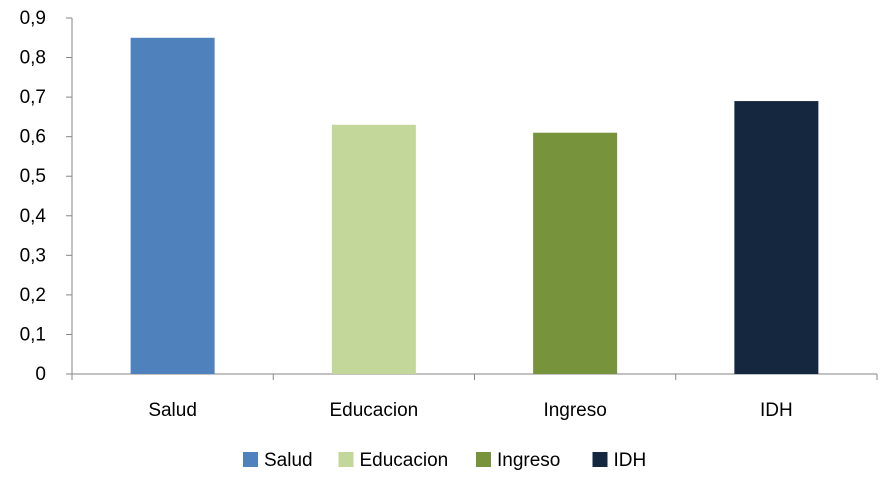  I want to click on x-category-label: Educacion, so click(374, 410).